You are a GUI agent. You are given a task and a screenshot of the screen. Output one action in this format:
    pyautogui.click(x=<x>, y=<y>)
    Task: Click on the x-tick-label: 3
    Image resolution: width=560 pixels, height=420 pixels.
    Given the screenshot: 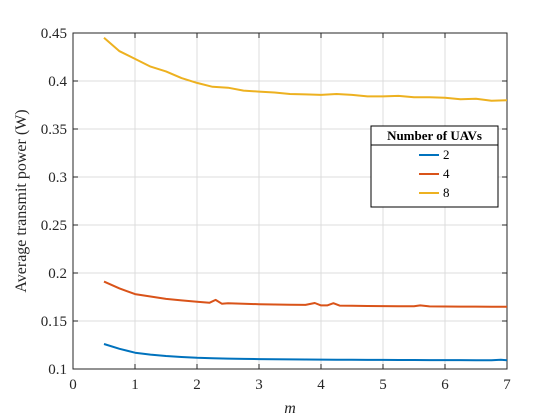 What is the action you would take?
    pyautogui.click(x=259, y=385)
    